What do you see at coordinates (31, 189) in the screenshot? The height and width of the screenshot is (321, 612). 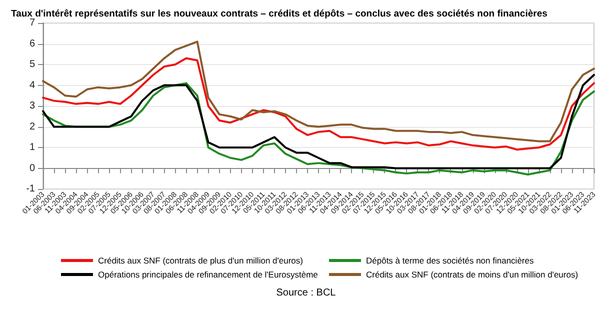 I see `y-tick-label: -1` at bounding box center [31, 189].